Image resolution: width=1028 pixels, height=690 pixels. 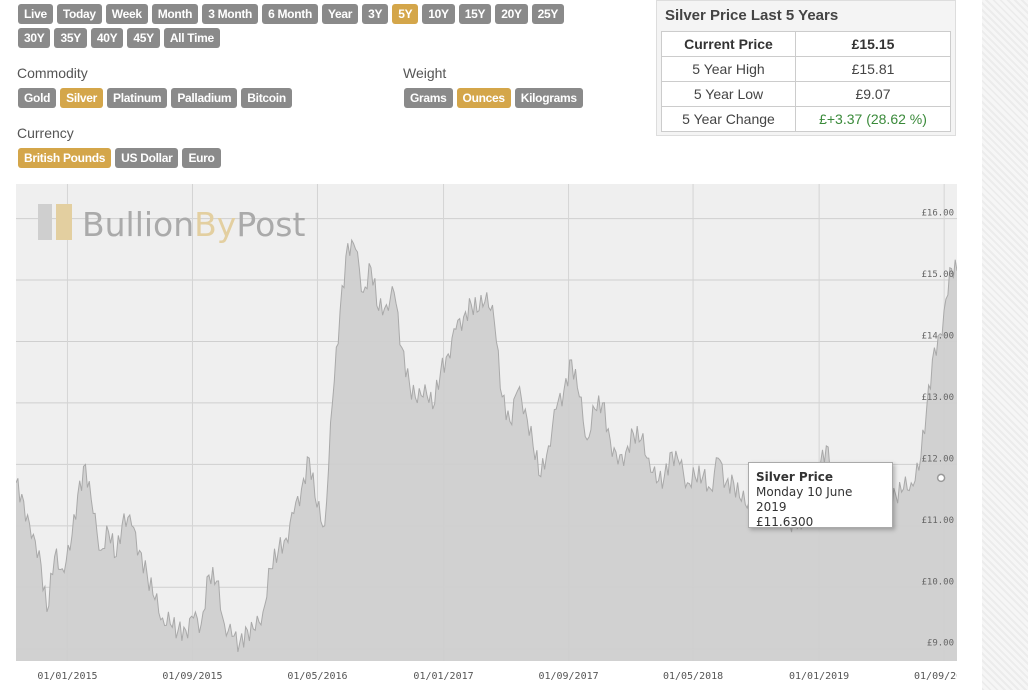 What do you see at coordinates (107, 38) in the screenshot?
I see `timeframe-button-40y: 40Y` at bounding box center [107, 38].